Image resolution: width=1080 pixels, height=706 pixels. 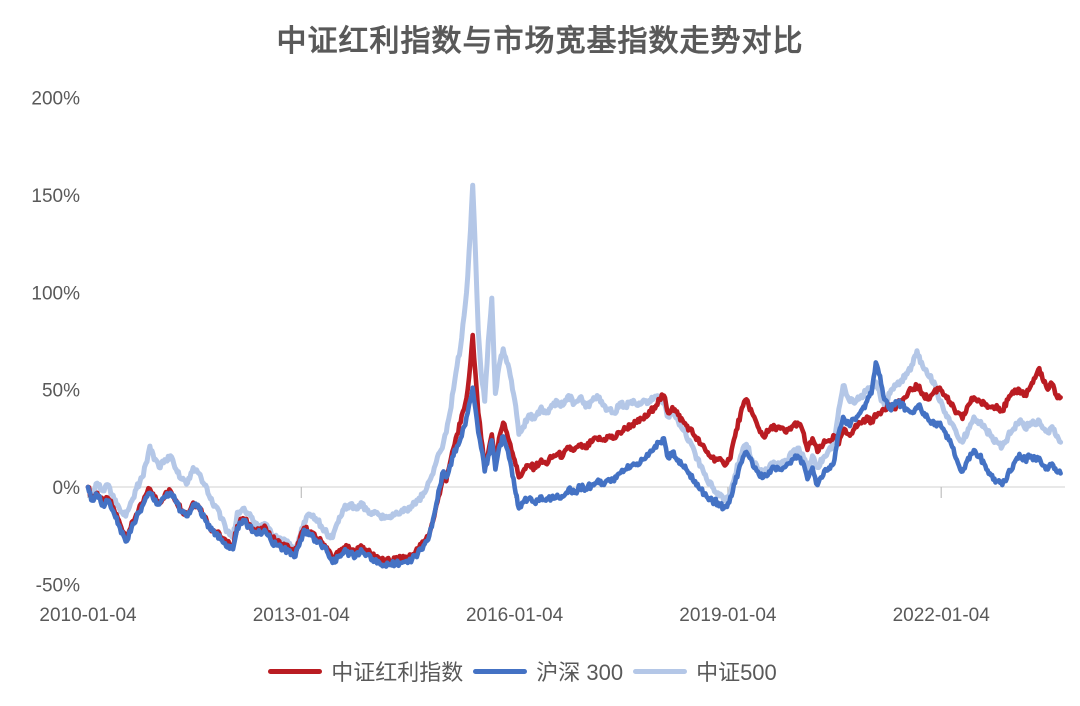 I want to click on x-tick-label: 2013-01-04, so click(x=302, y=615).